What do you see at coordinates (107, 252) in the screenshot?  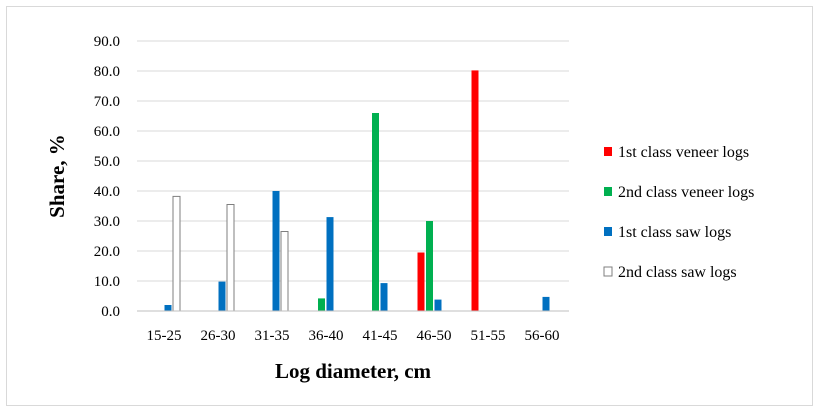 I see `y-tick-label: 20.0` at bounding box center [107, 252].